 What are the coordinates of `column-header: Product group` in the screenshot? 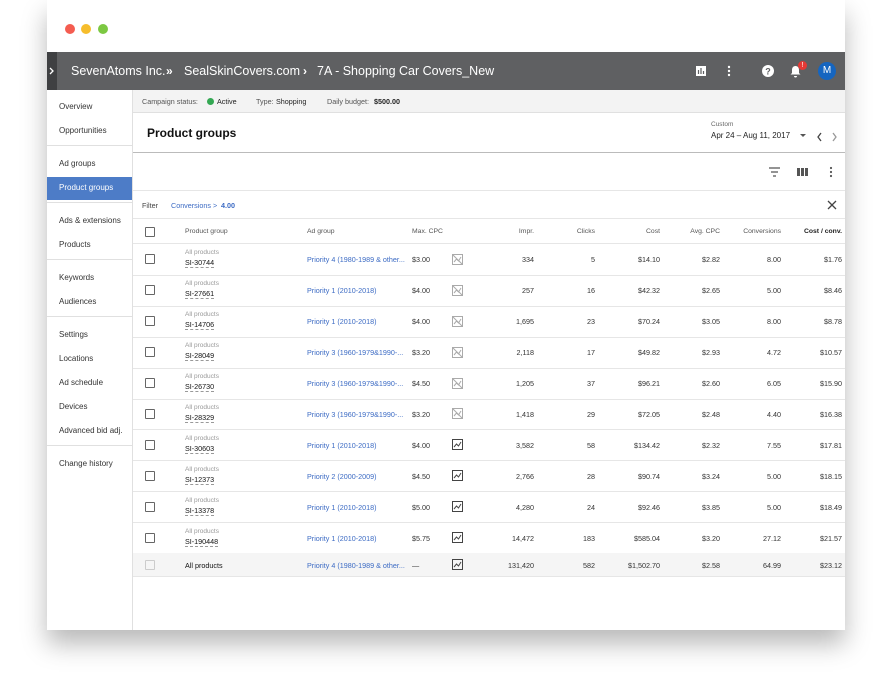 It's located at (206, 231).